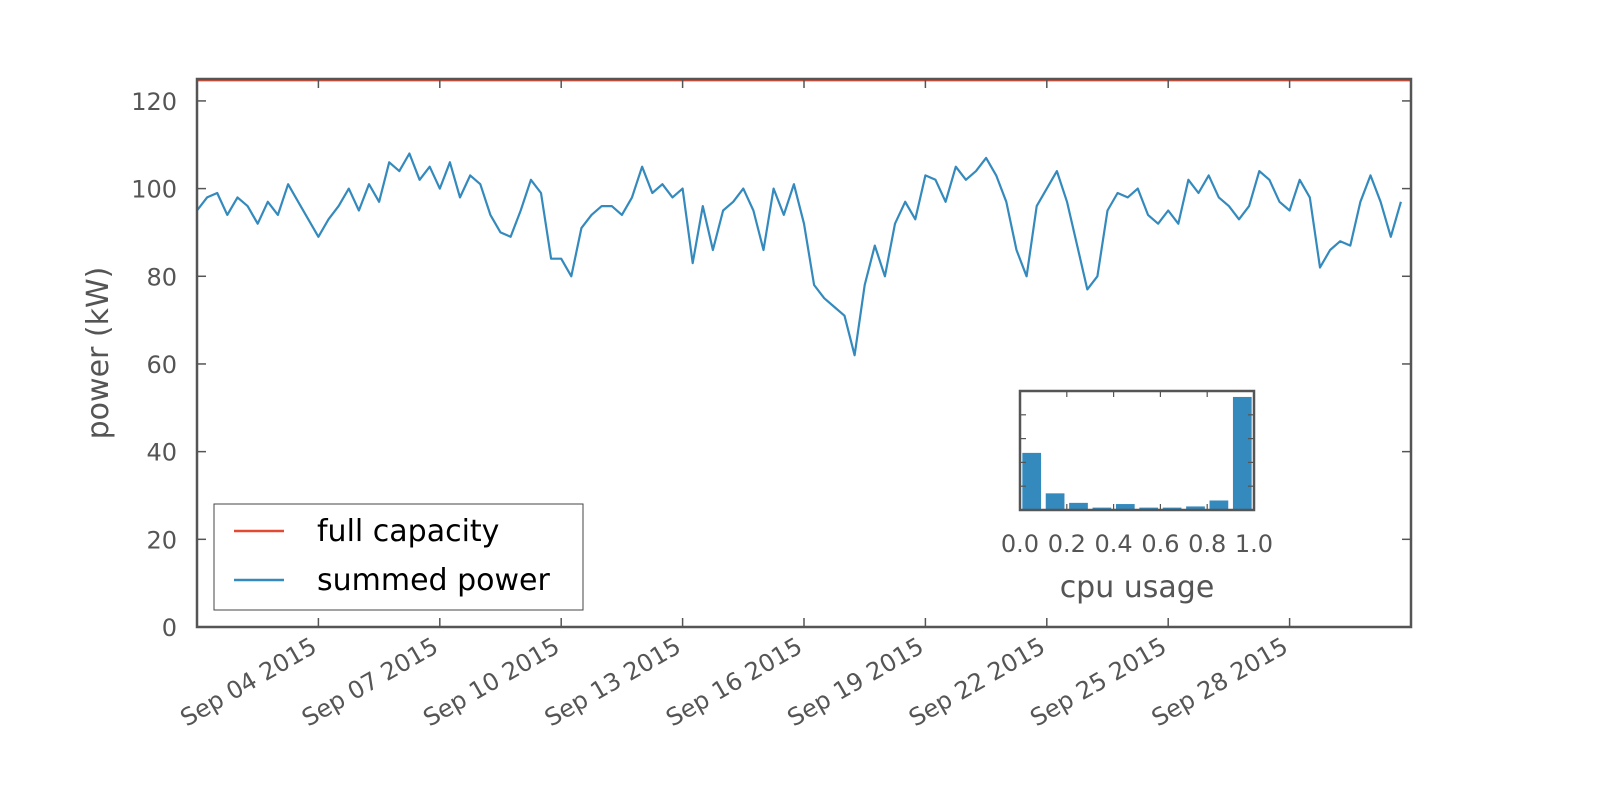  Describe the element at coordinates (98, 353) in the screenshot. I see `y-axis-label: power (kW)` at that location.